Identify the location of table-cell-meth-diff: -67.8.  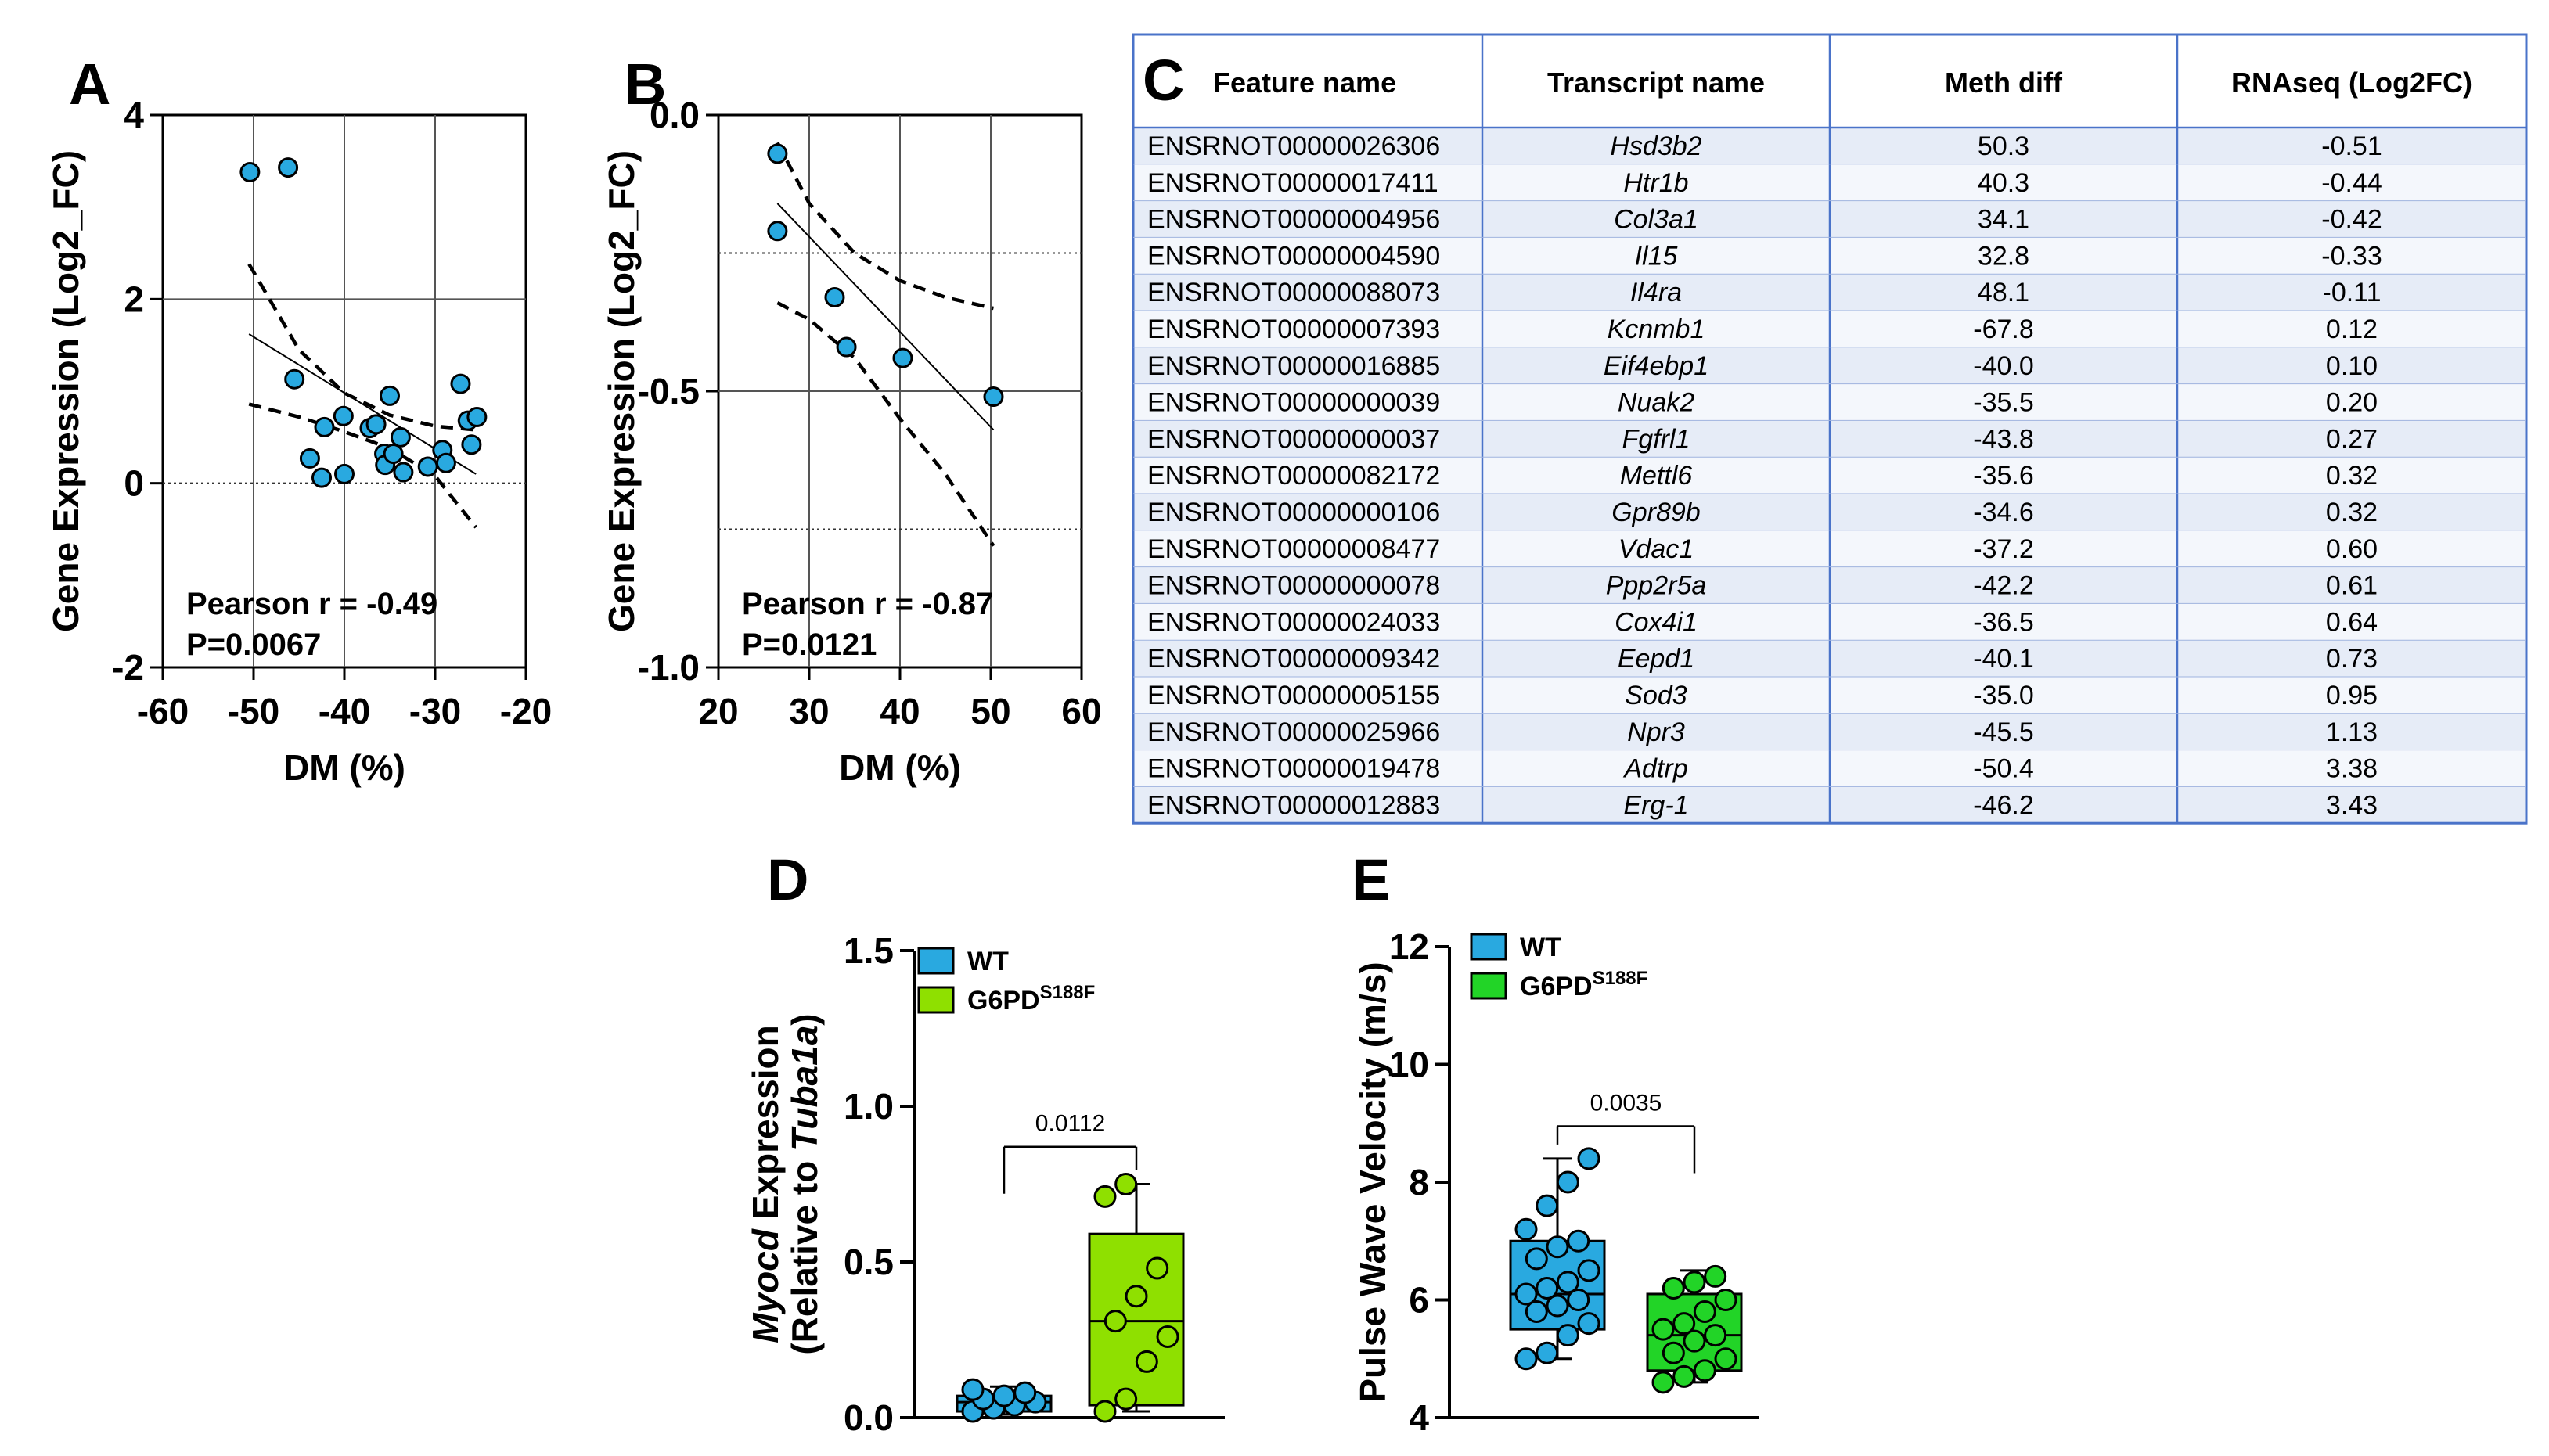
(2003, 329).